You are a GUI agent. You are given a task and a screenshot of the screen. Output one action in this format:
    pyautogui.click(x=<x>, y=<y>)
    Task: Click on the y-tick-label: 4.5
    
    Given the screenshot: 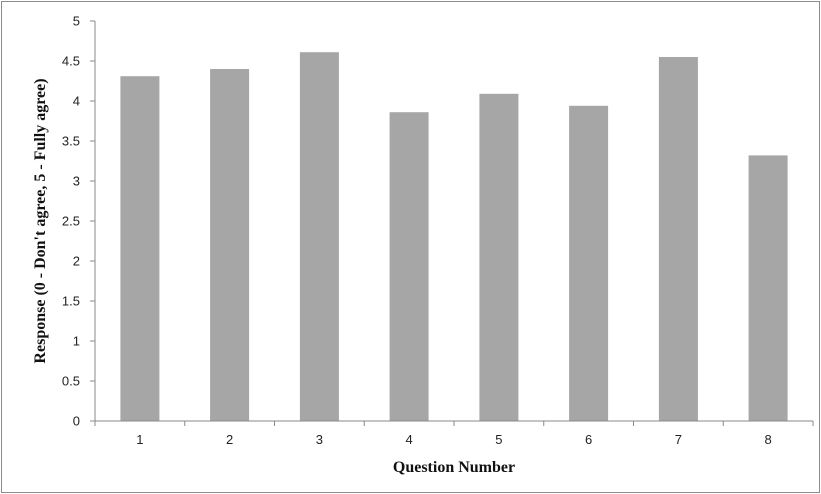 What is the action you would take?
    pyautogui.click(x=71, y=61)
    